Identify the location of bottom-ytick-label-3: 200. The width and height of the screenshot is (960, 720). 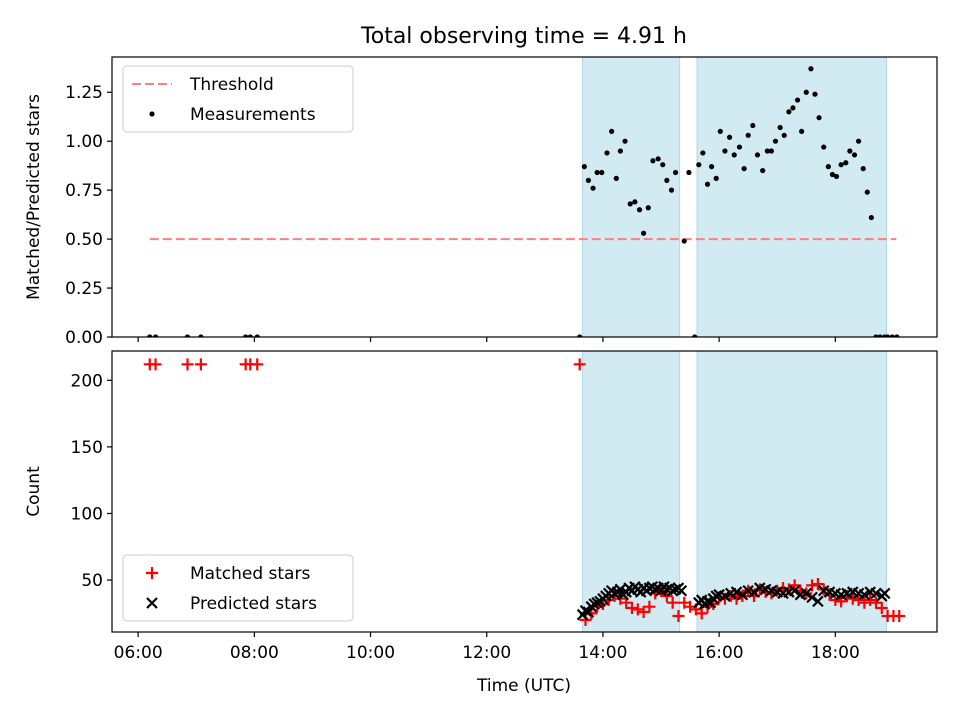
(87, 381).